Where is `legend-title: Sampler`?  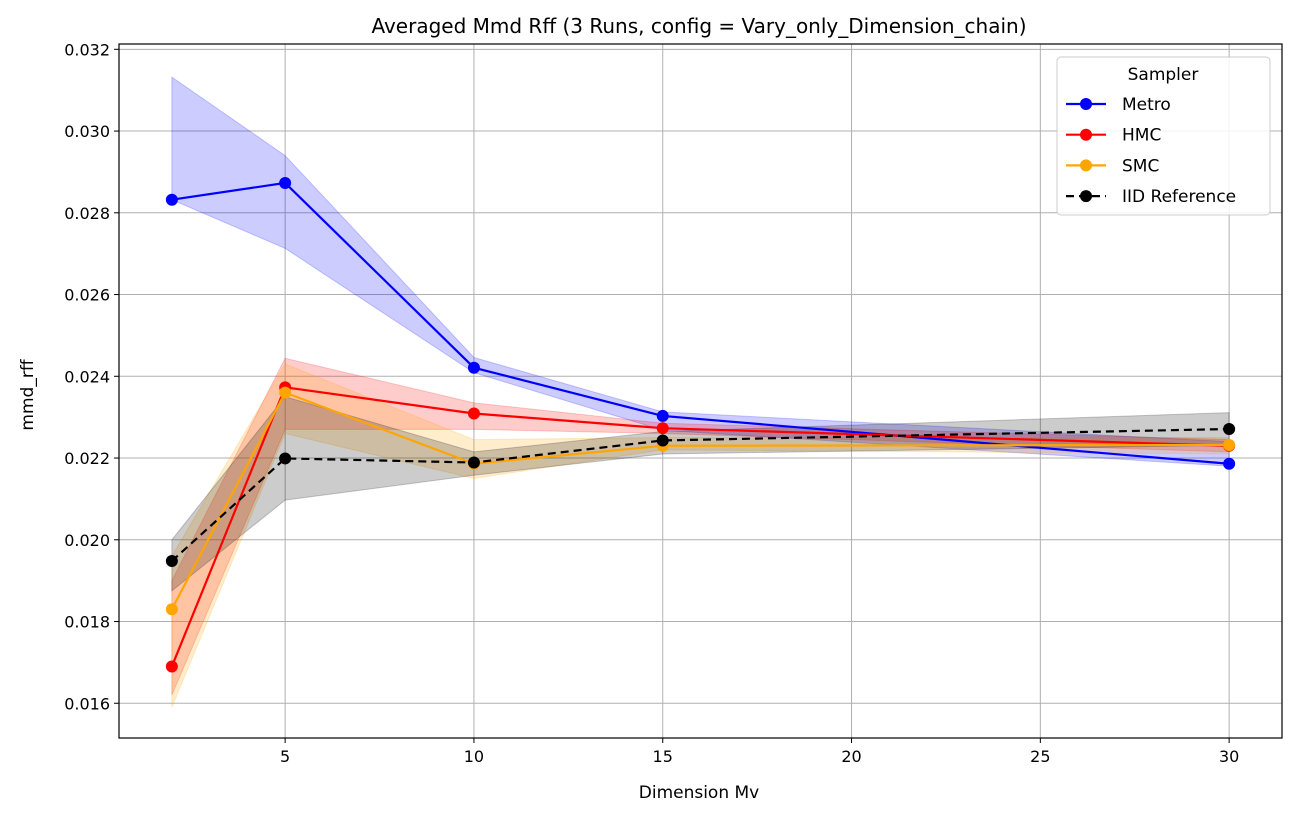 legend-title: Sampler is located at coordinates (1163, 75).